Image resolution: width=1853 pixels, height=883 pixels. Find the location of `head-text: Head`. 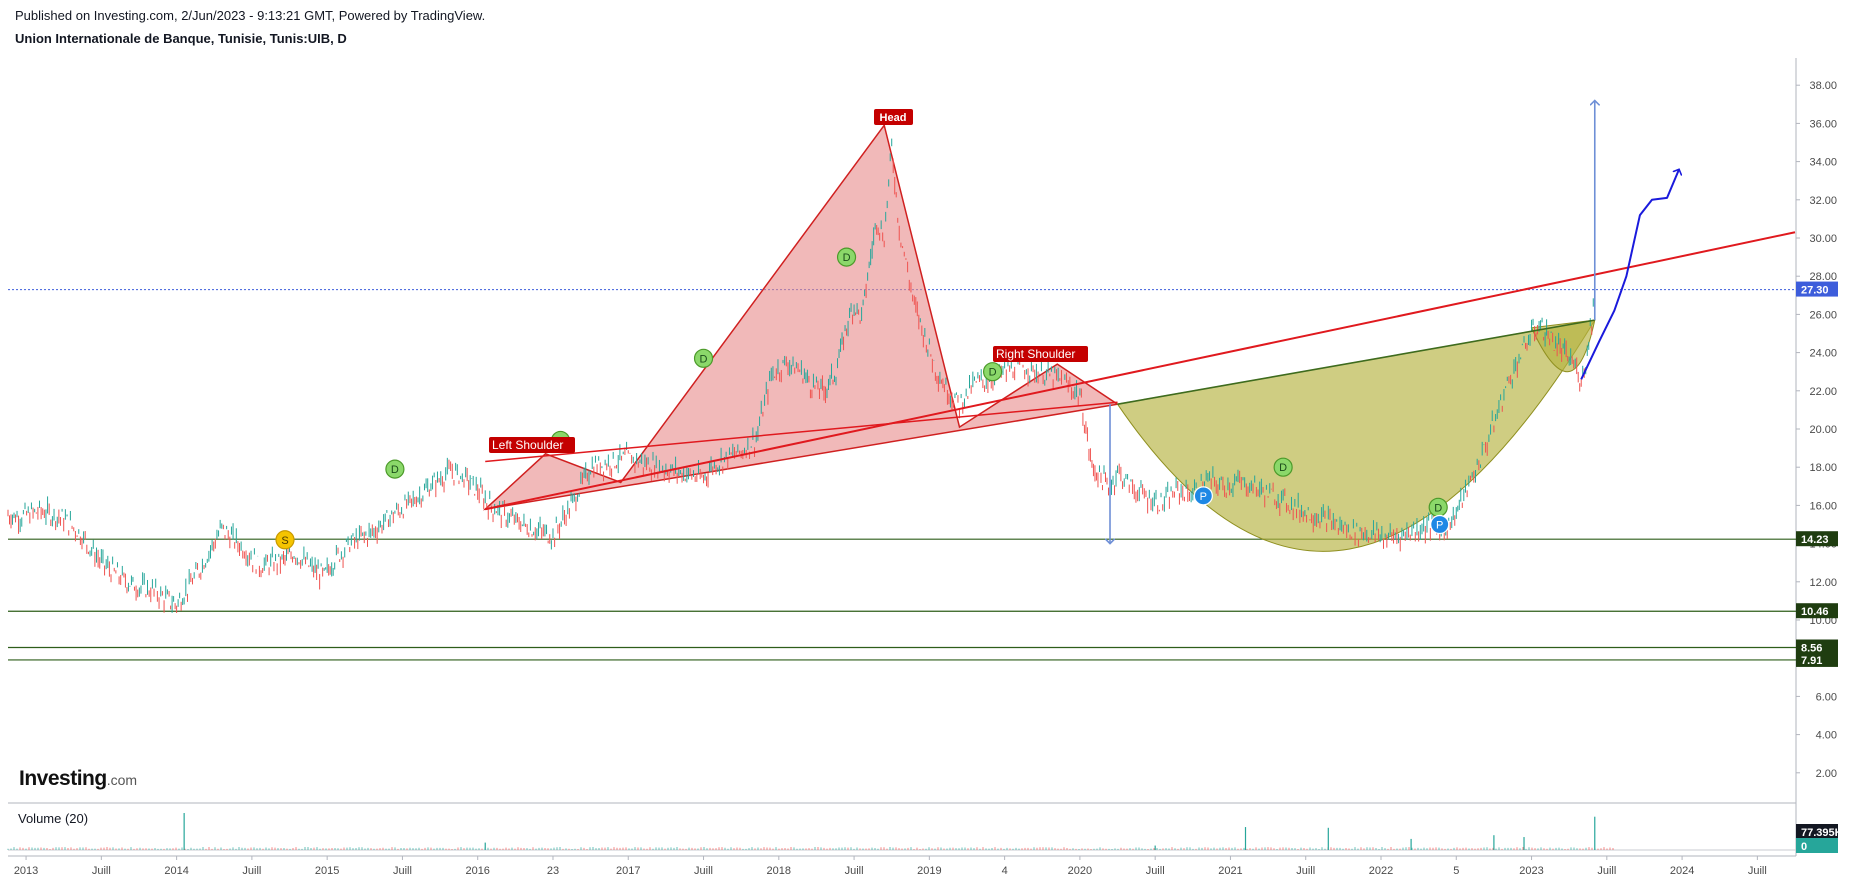

head-text: Head is located at coordinates (893, 118).